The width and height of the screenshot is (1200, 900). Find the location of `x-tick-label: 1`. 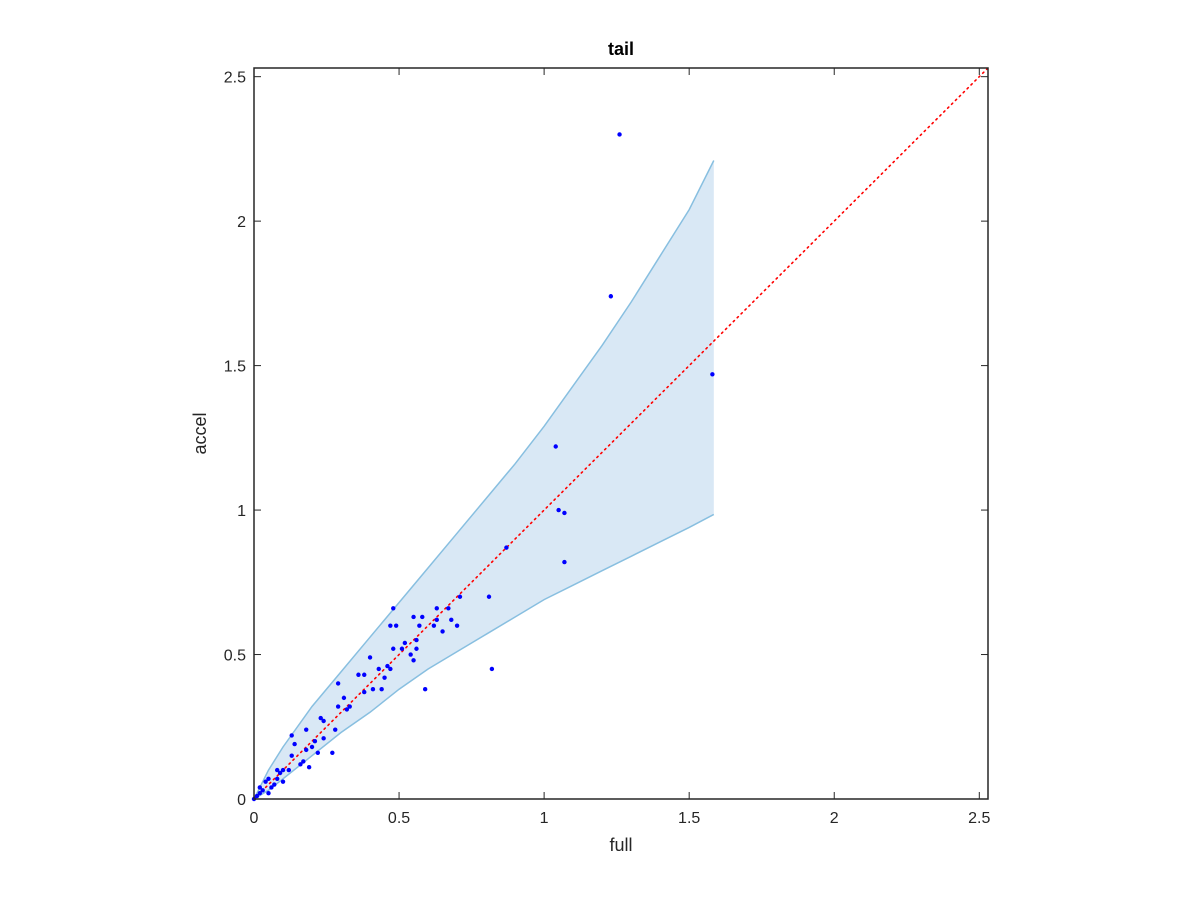

x-tick-label: 1 is located at coordinates (544, 818).